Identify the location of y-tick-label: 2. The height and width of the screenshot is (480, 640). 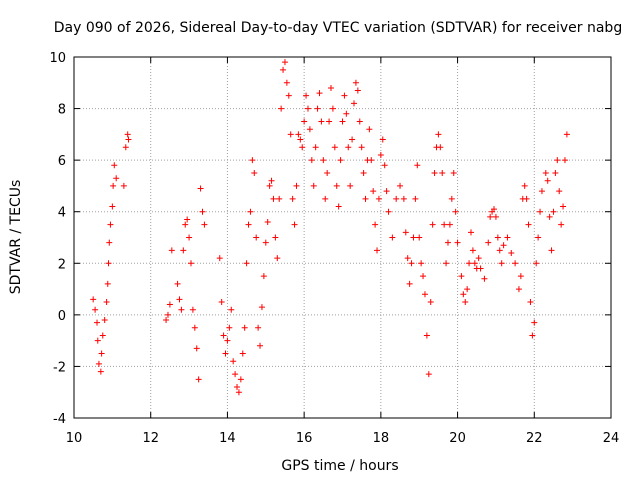
(62, 264).